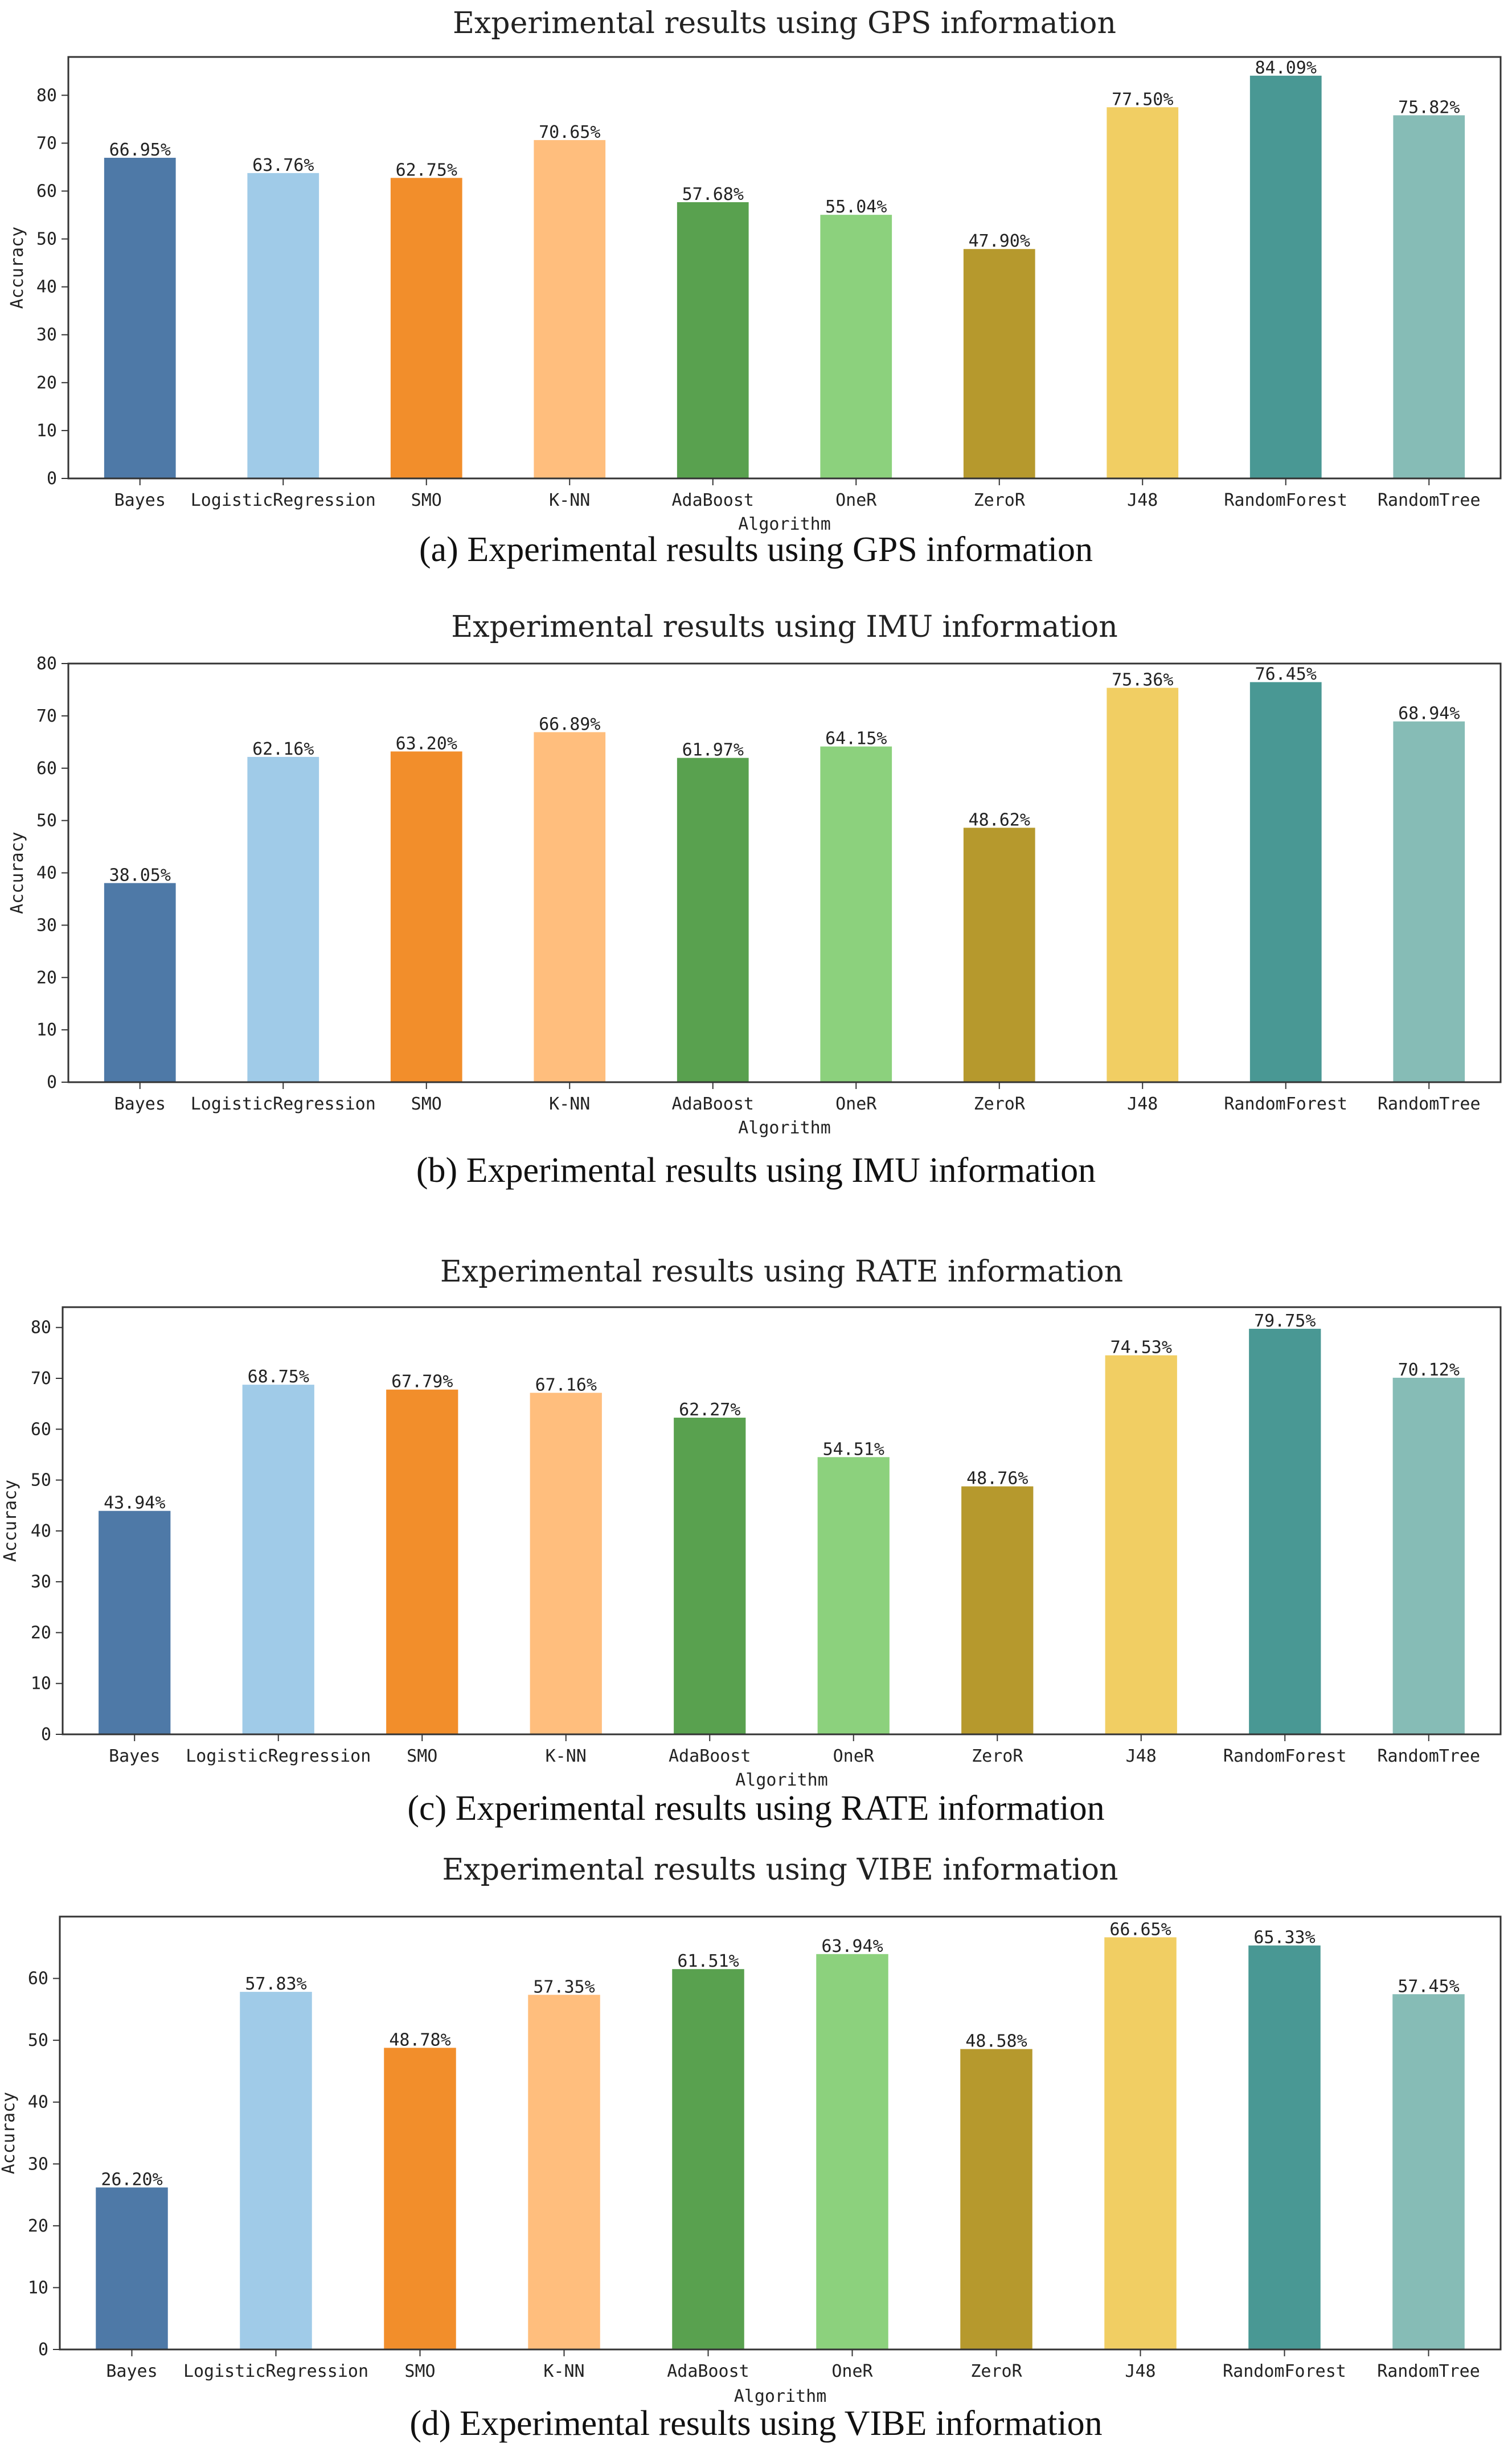 This screenshot has width=1512, height=2448. What do you see at coordinates (140, 500) in the screenshot?
I see `x-tick-label-gps: Bayes` at bounding box center [140, 500].